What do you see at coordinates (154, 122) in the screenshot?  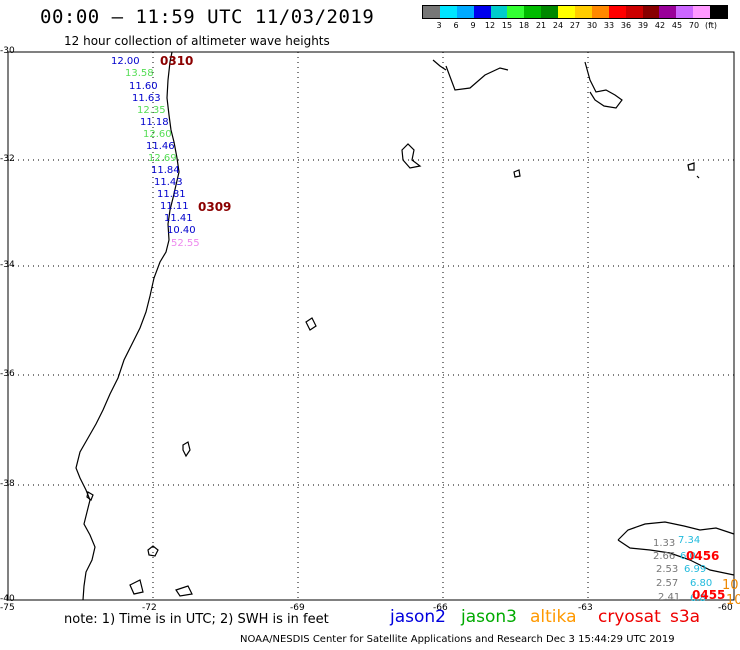 I see `wave-height-label: 11.18` at bounding box center [154, 122].